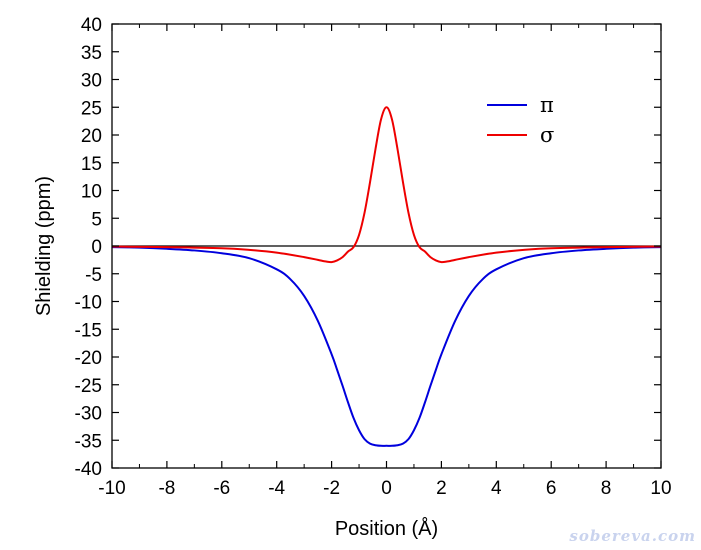 The height and width of the screenshot is (550, 701). Describe the element at coordinates (111, 488) in the screenshot. I see `x-tick-label: -10` at that location.